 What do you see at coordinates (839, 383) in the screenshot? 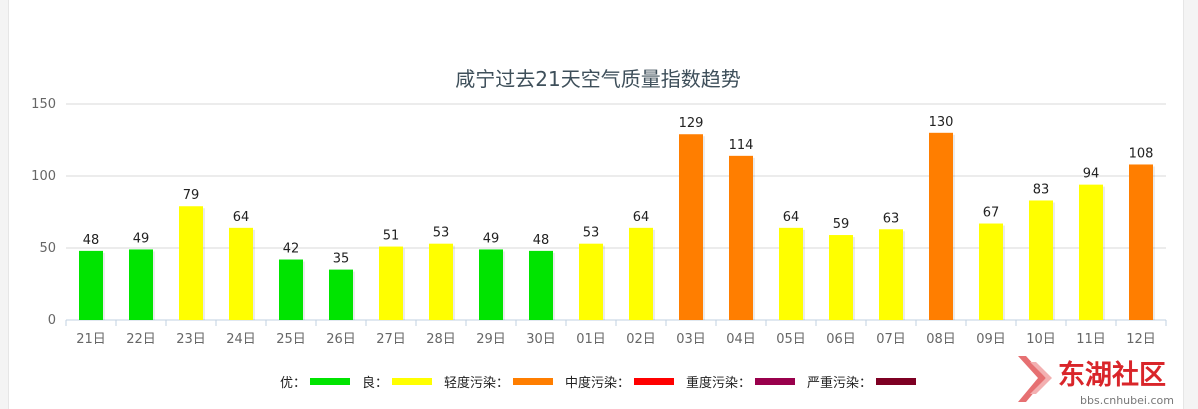
I see `legend-label: 严重污染：` at bounding box center [839, 383].